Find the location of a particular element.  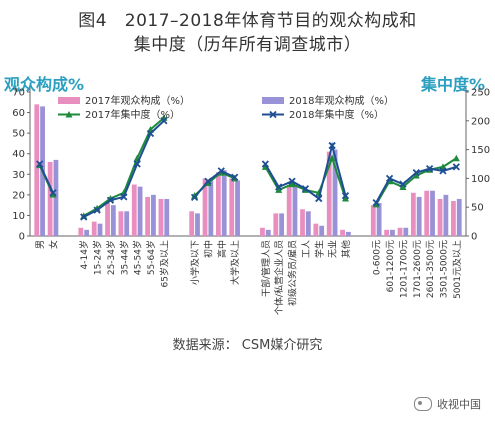

left-tick-label: 0 is located at coordinates (22, 237).